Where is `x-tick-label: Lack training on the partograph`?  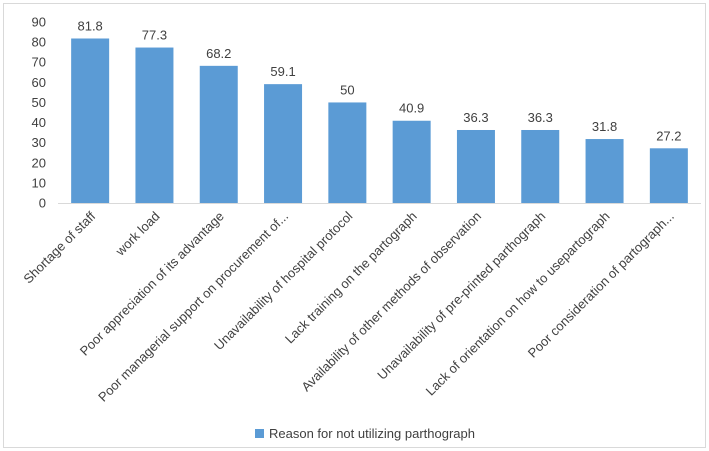
x-tick-label: Lack training on the partograph is located at coordinates (351, 278).